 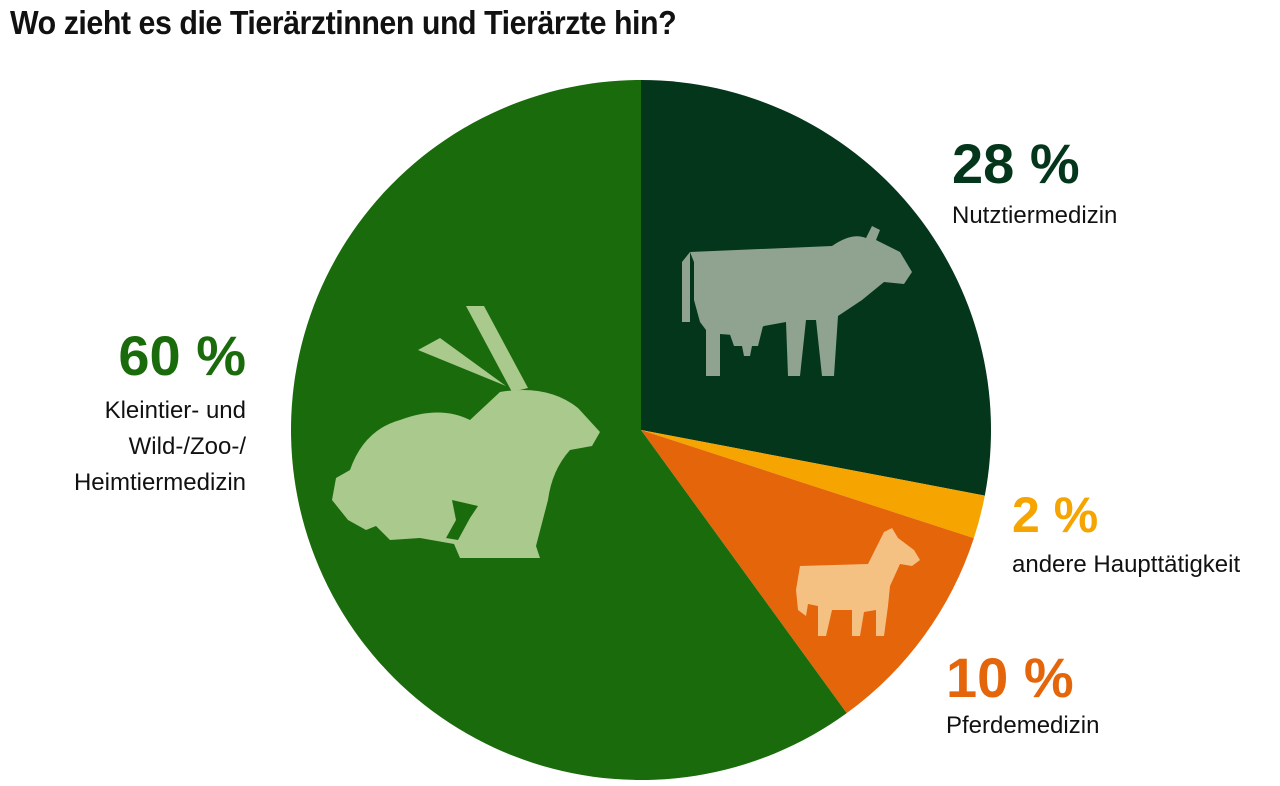 What do you see at coordinates (1016, 163) in the screenshot?
I see `pct-label-nutztiermedizin: 28 %` at bounding box center [1016, 163].